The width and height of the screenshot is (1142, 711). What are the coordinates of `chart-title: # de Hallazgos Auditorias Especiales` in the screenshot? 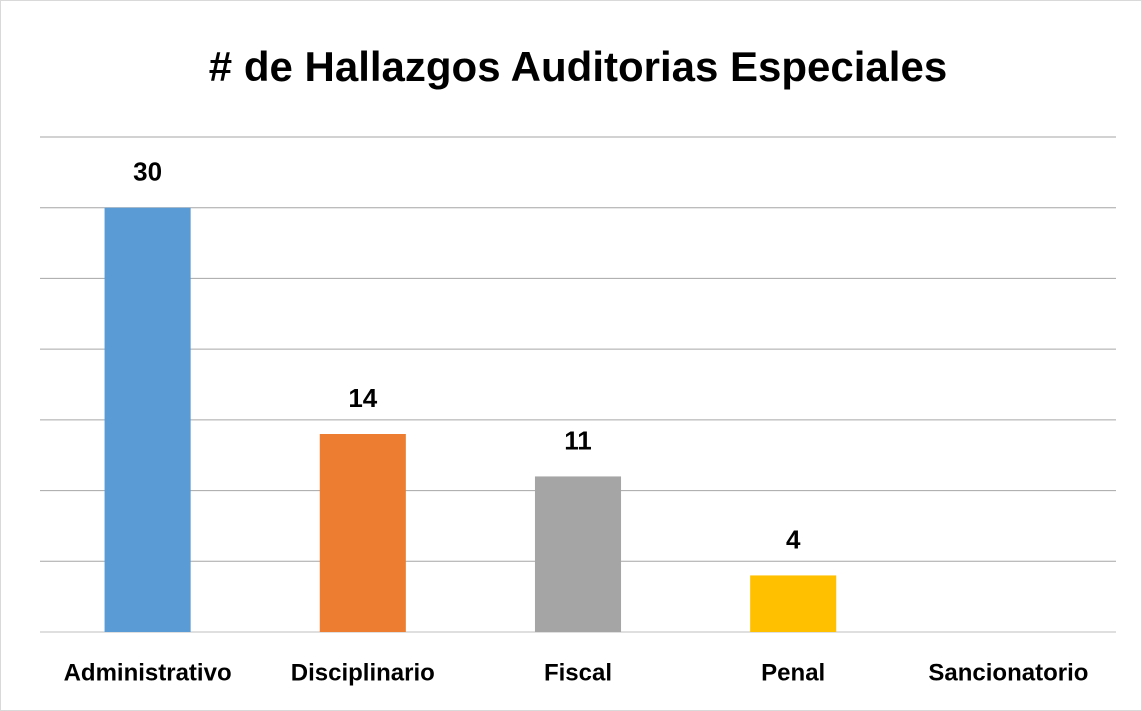 It's located at (578, 66).